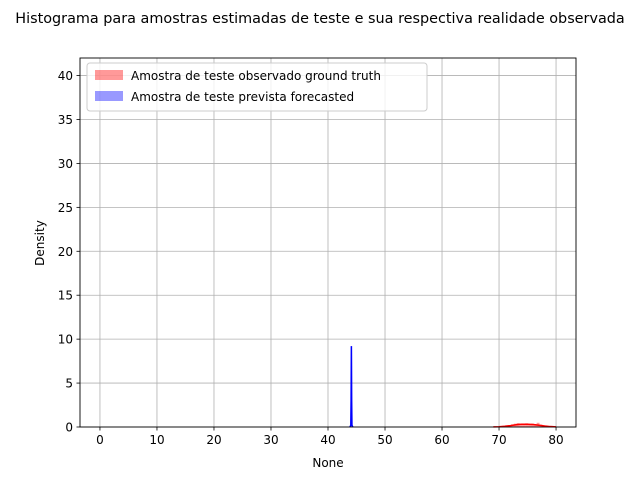  What do you see at coordinates (65, 296) in the screenshot?
I see `y-tick-label: 15` at bounding box center [65, 296].